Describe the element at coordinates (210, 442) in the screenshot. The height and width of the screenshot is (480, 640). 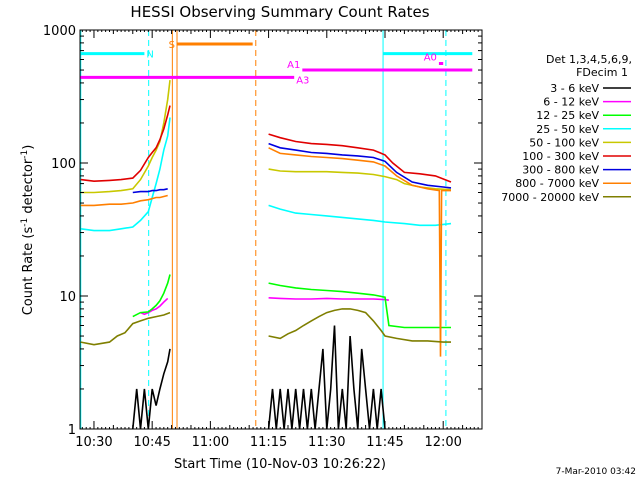
I see `x-tick-label: 11:00` at that location.